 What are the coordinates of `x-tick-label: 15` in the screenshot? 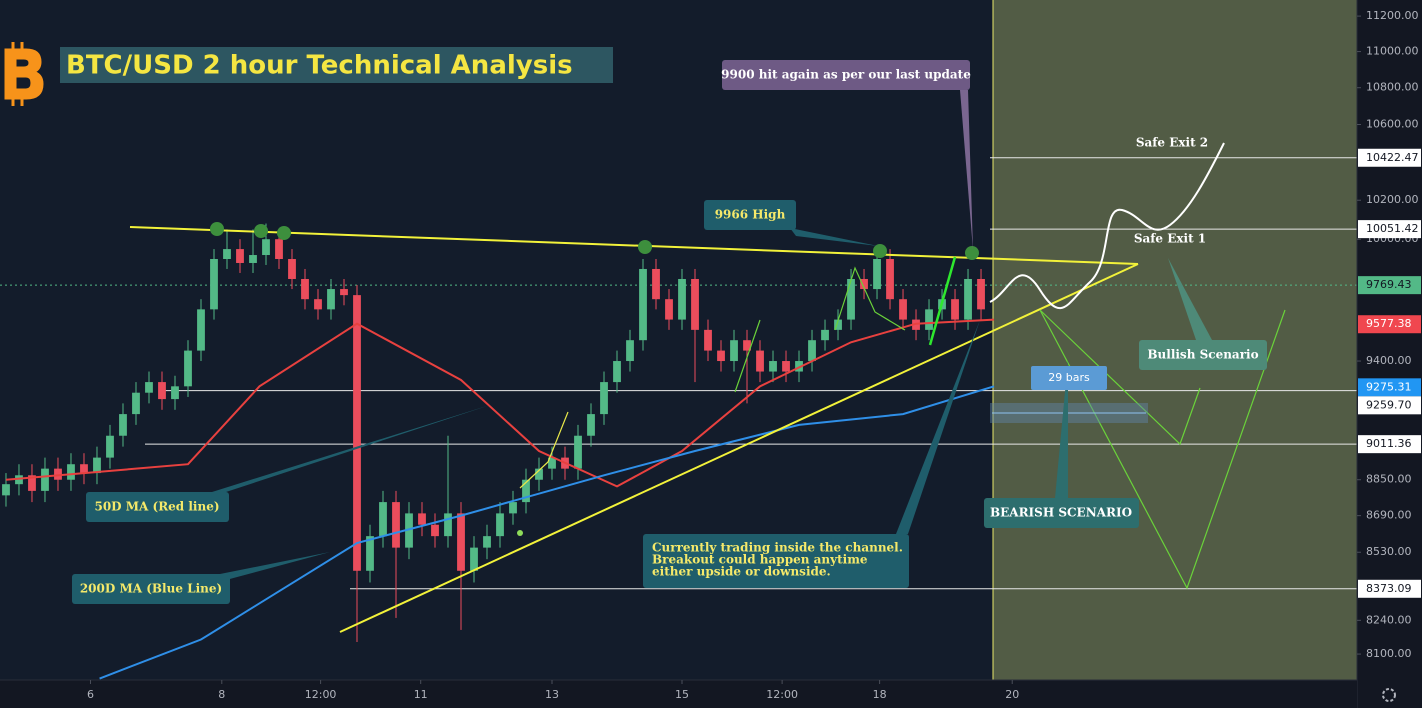 It's located at (682, 694).